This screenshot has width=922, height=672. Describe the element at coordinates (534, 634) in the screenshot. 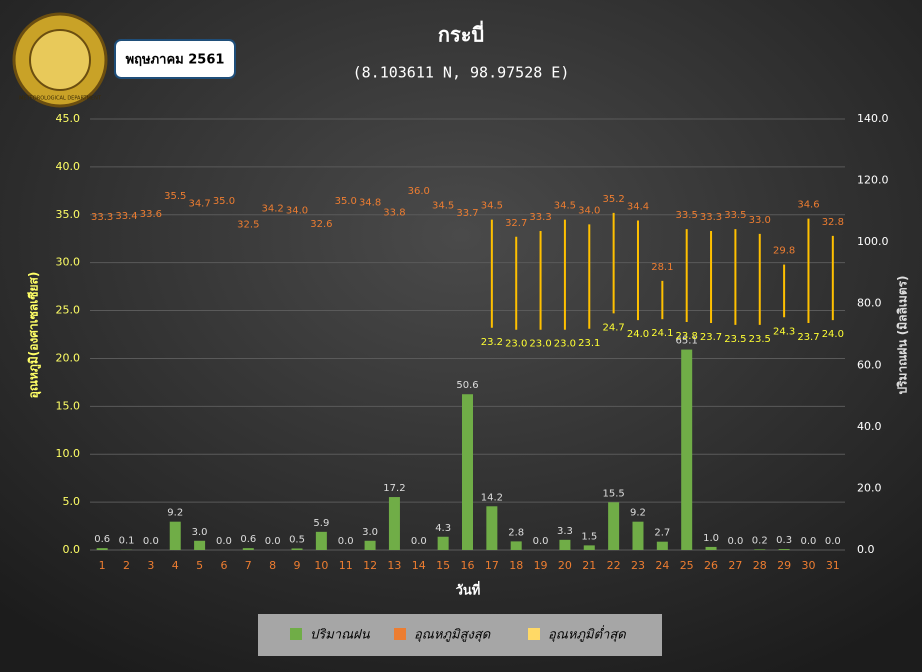

I see `legend-swatch` at that location.